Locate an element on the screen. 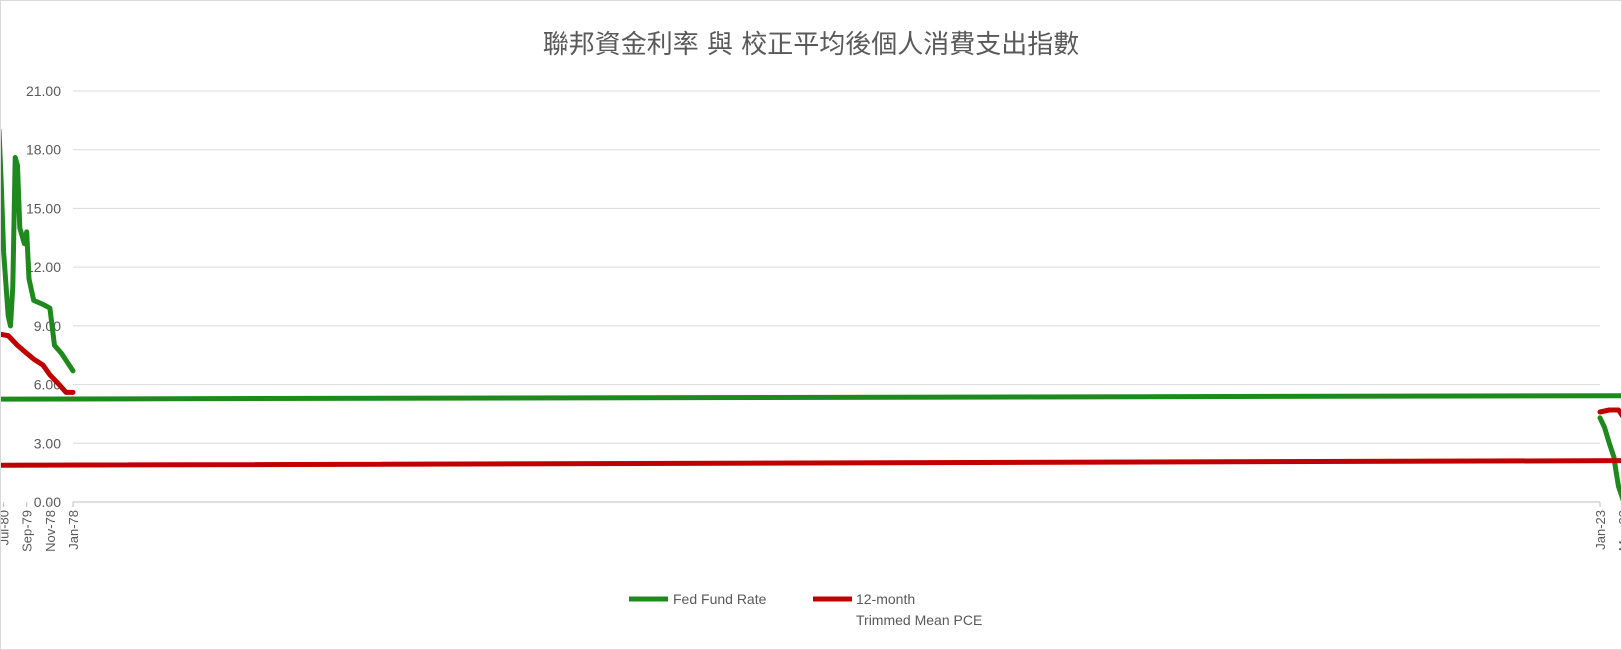 The height and width of the screenshot is (650, 1622). chart-title: 聯邦資金利率 與 校正平均後個人消費支出指數 is located at coordinates (811, 45).